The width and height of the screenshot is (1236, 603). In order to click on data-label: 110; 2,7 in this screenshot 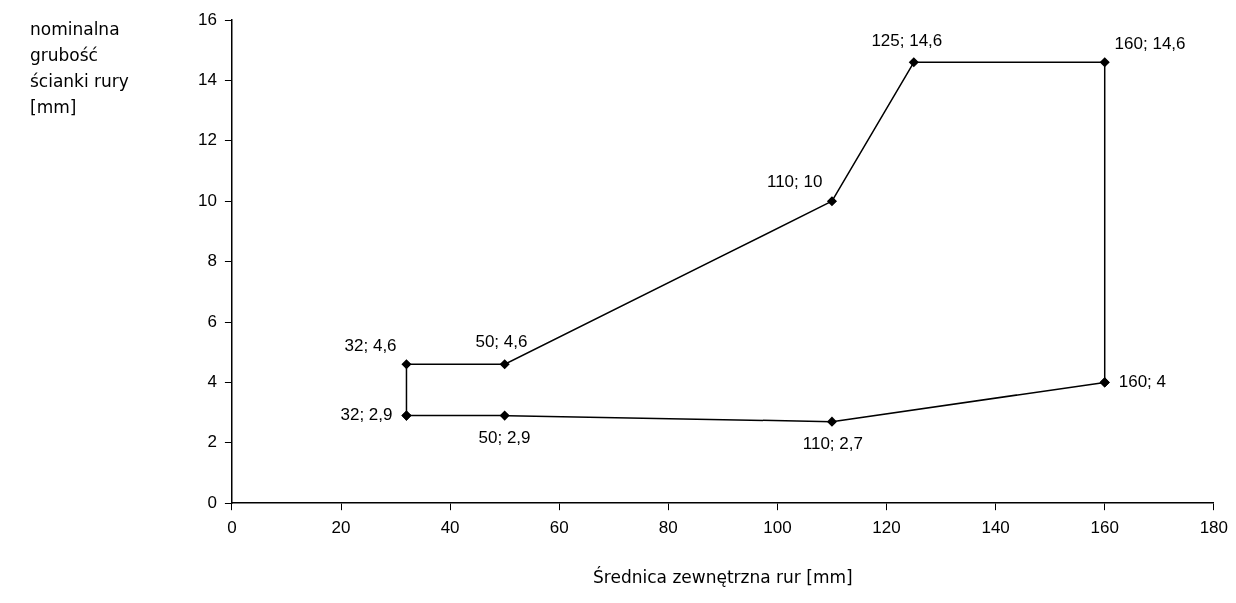, I will do `click(832, 443)`.